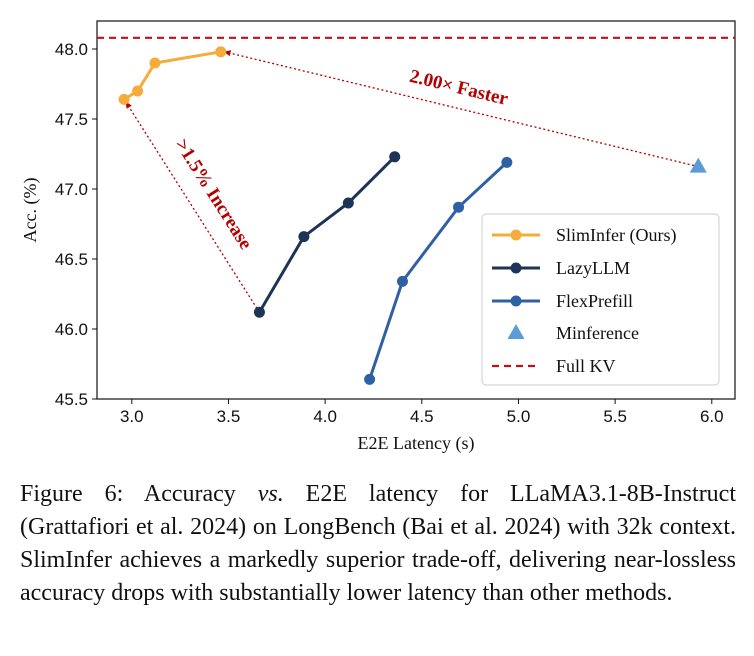  I want to click on legend-label: SlimInfer (Ours), so click(616, 235).